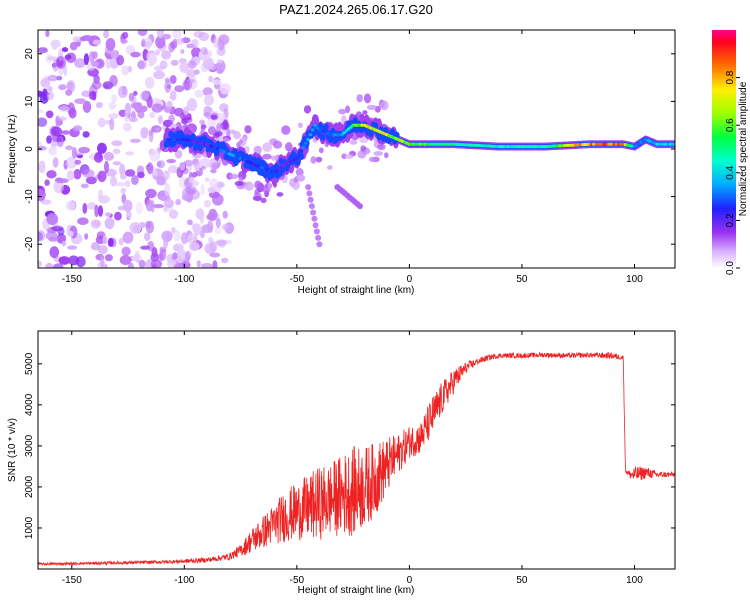 The width and height of the screenshot is (750, 600). I want to click on y-tick-label: 0, so click(29, 149).